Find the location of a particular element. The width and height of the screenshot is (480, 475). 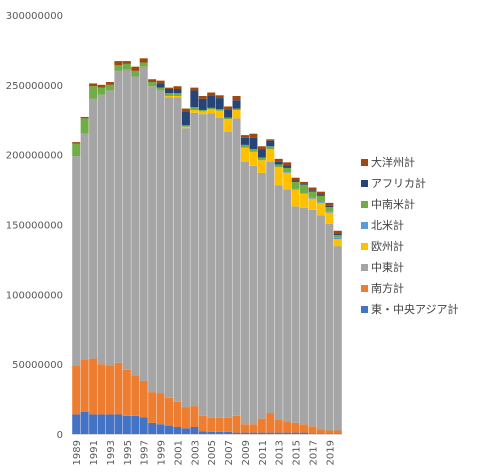

y-tick-label: 100000000 is located at coordinates (34, 295).